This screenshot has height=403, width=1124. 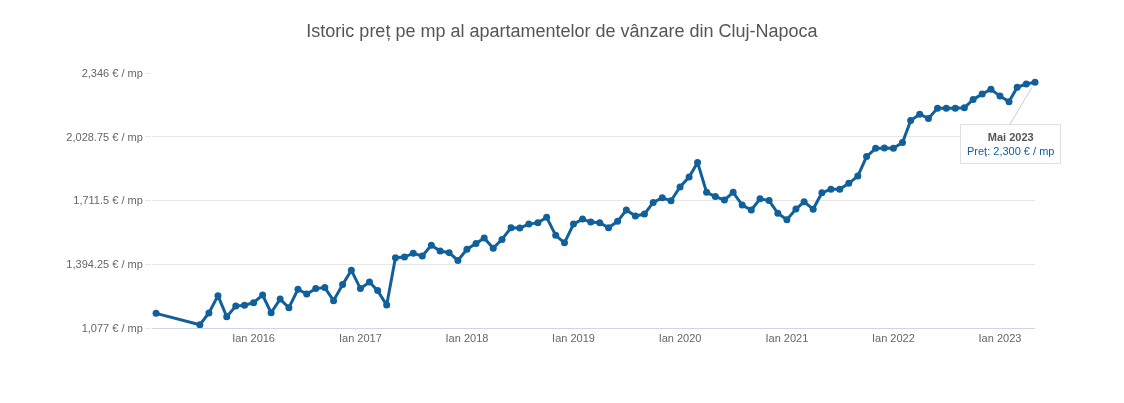 I want to click on x-tick-label: Ian 2018, so click(x=467, y=338).